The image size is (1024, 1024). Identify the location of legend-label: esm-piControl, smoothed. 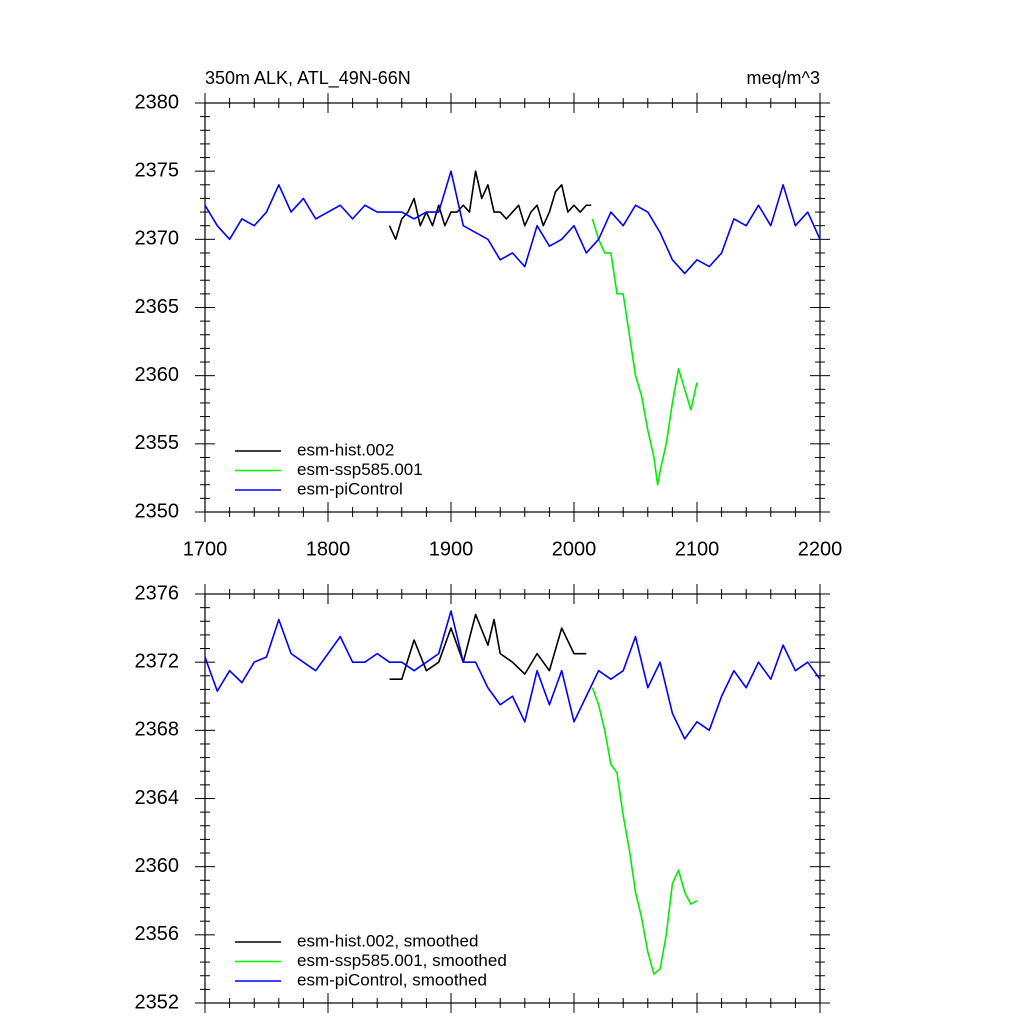
(392, 979).